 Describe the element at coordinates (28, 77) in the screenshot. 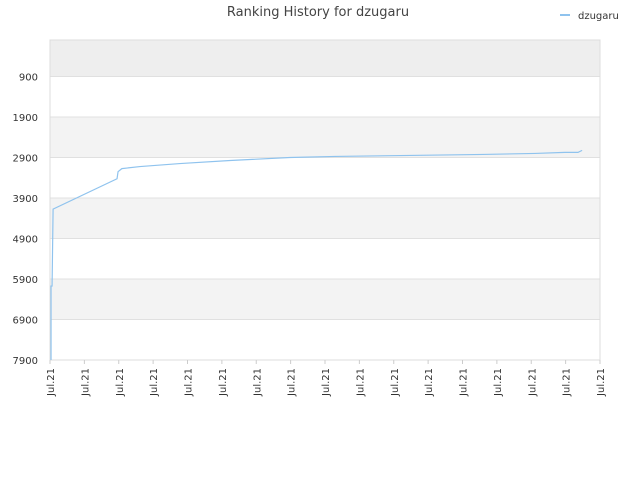

I see `y-tick-label: 900` at that location.